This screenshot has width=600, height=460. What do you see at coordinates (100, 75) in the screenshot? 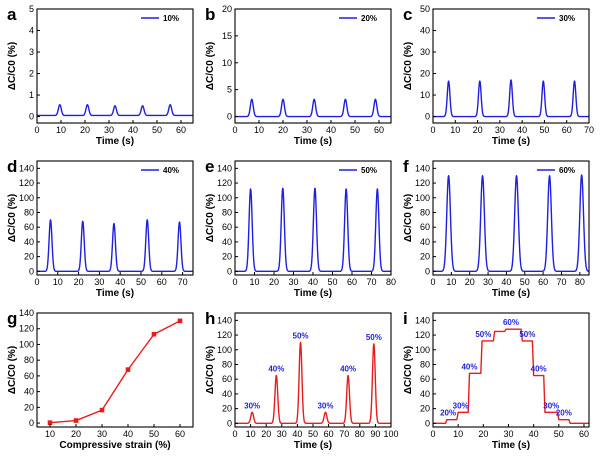
I see `panel-a: 0 10 20 30 40 50 60 0 1 2 3 4 5 Time (s) ΔC/C0 (%) a 10%` at bounding box center [100, 75].